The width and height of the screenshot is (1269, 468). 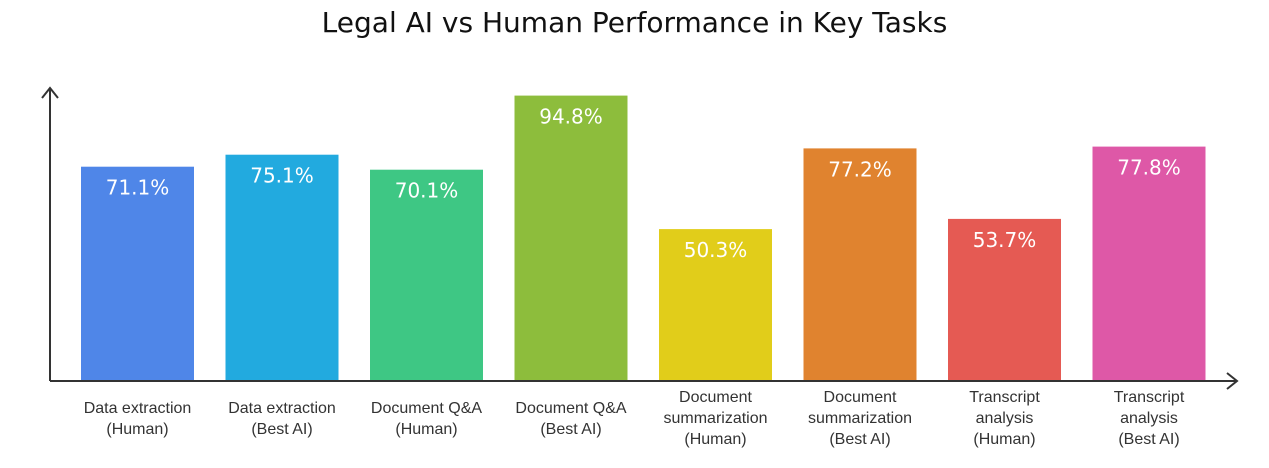 What do you see at coordinates (50, 92) in the screenshot?
I see `y-axis-arrow-icon` at bounding box center [50, 92].